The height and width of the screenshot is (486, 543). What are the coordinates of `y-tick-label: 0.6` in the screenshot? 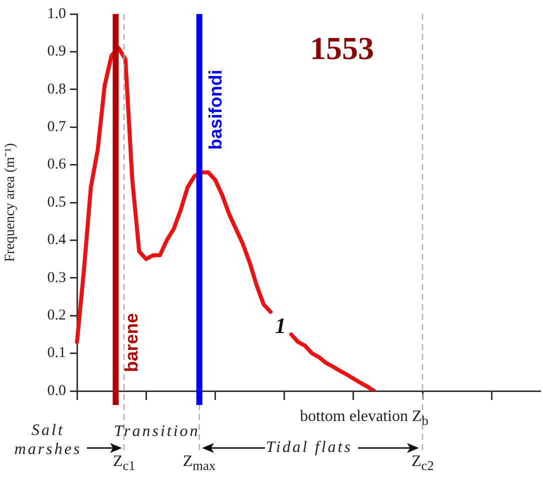 It's located at (56, 164).